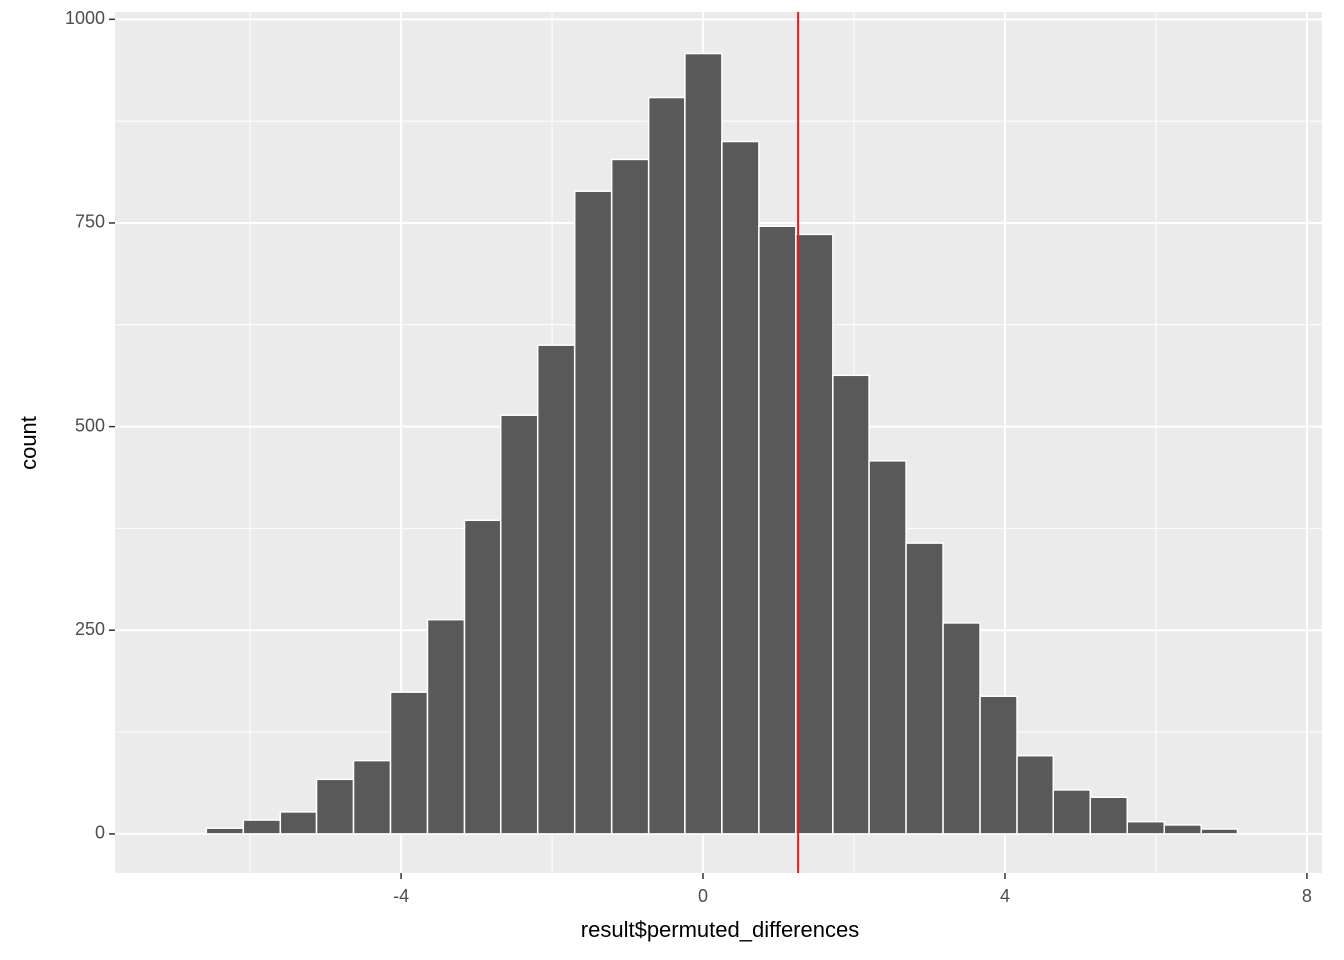 The height and width of the screenshot is (960, 1344). What do you see at coordinates (1307, 896) in the screenshot?
I see `x-tick-label: 8` at bounding box center [1307, 896].